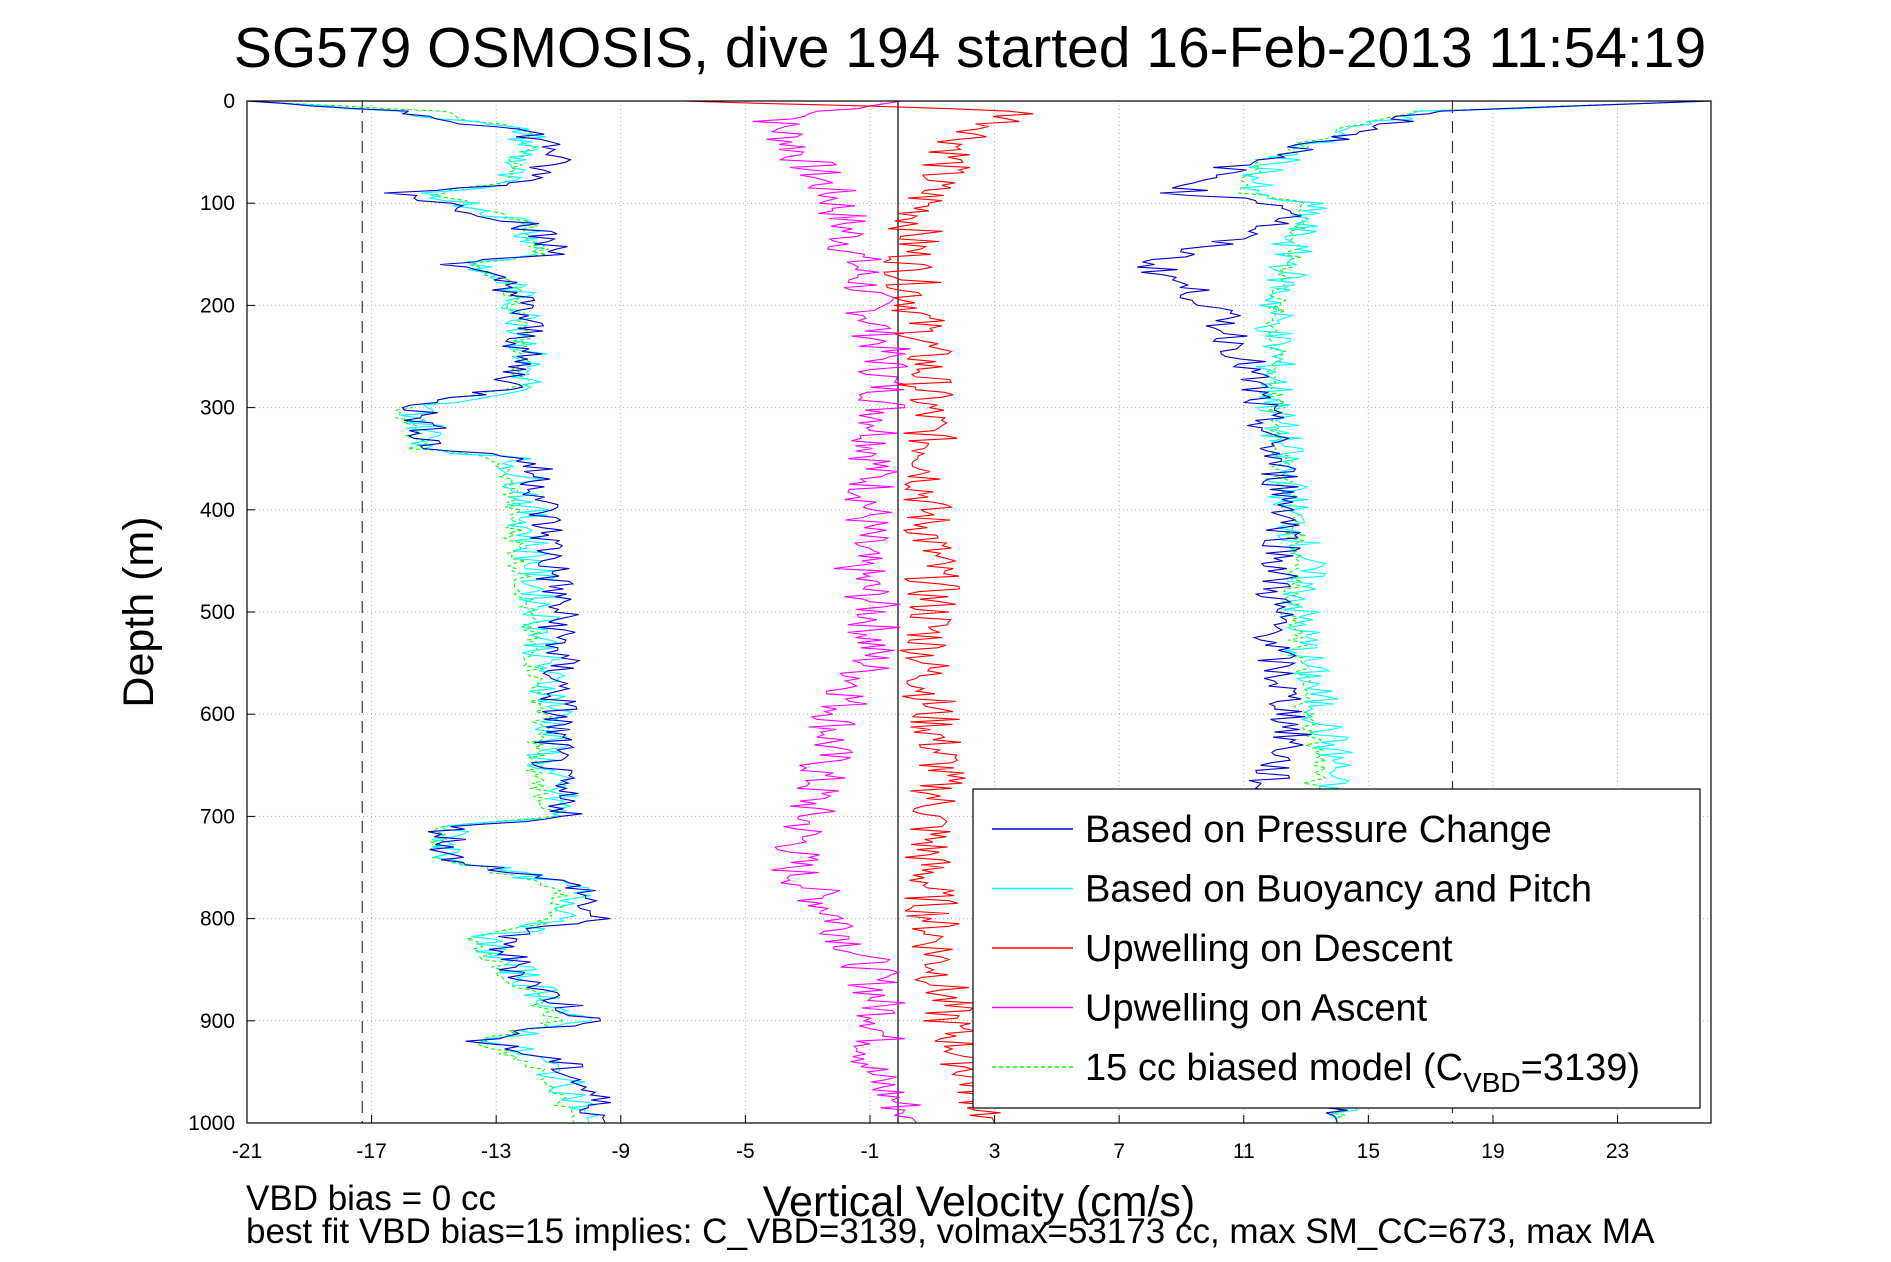  Describe the element at coordinates (139, 611) in the screenshot. I see `y-axis-label: Depth (m)` at that location.